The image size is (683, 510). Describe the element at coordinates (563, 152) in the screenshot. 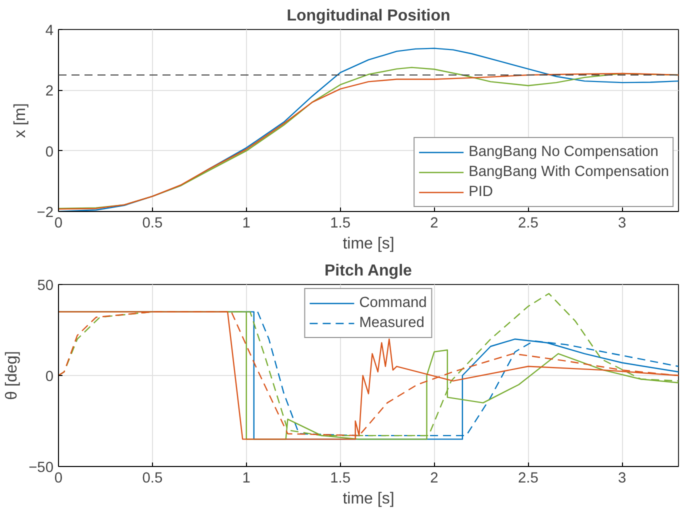

I see `legend-label: BangBang No Compensation` at that location.